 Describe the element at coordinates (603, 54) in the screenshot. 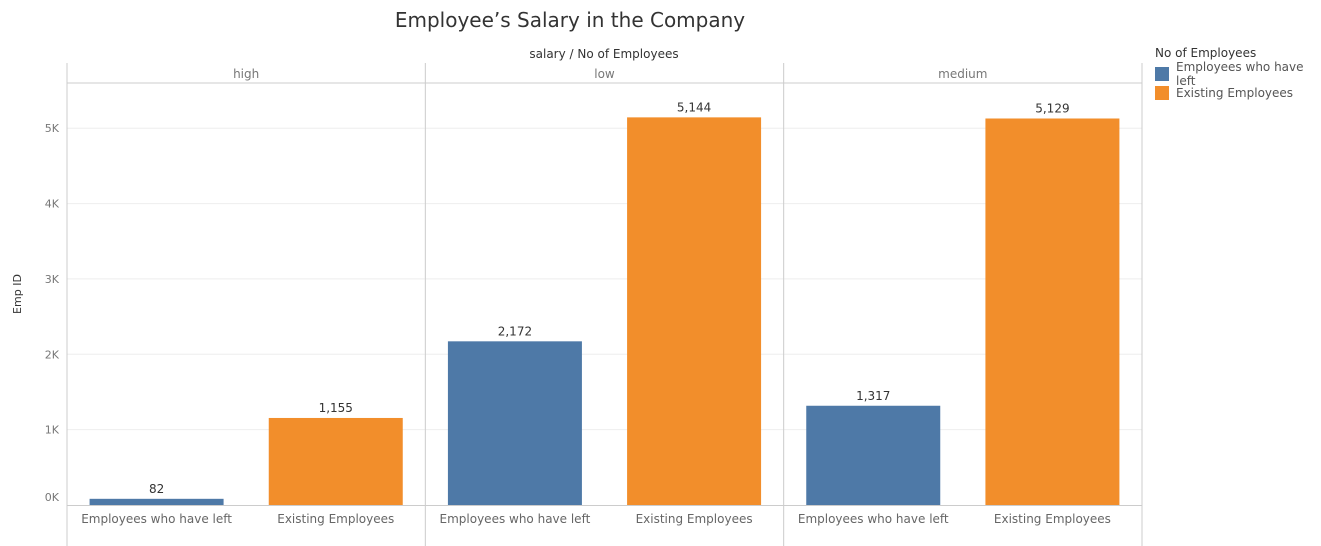

I see `column-header: salary / No of Employees` at that location.